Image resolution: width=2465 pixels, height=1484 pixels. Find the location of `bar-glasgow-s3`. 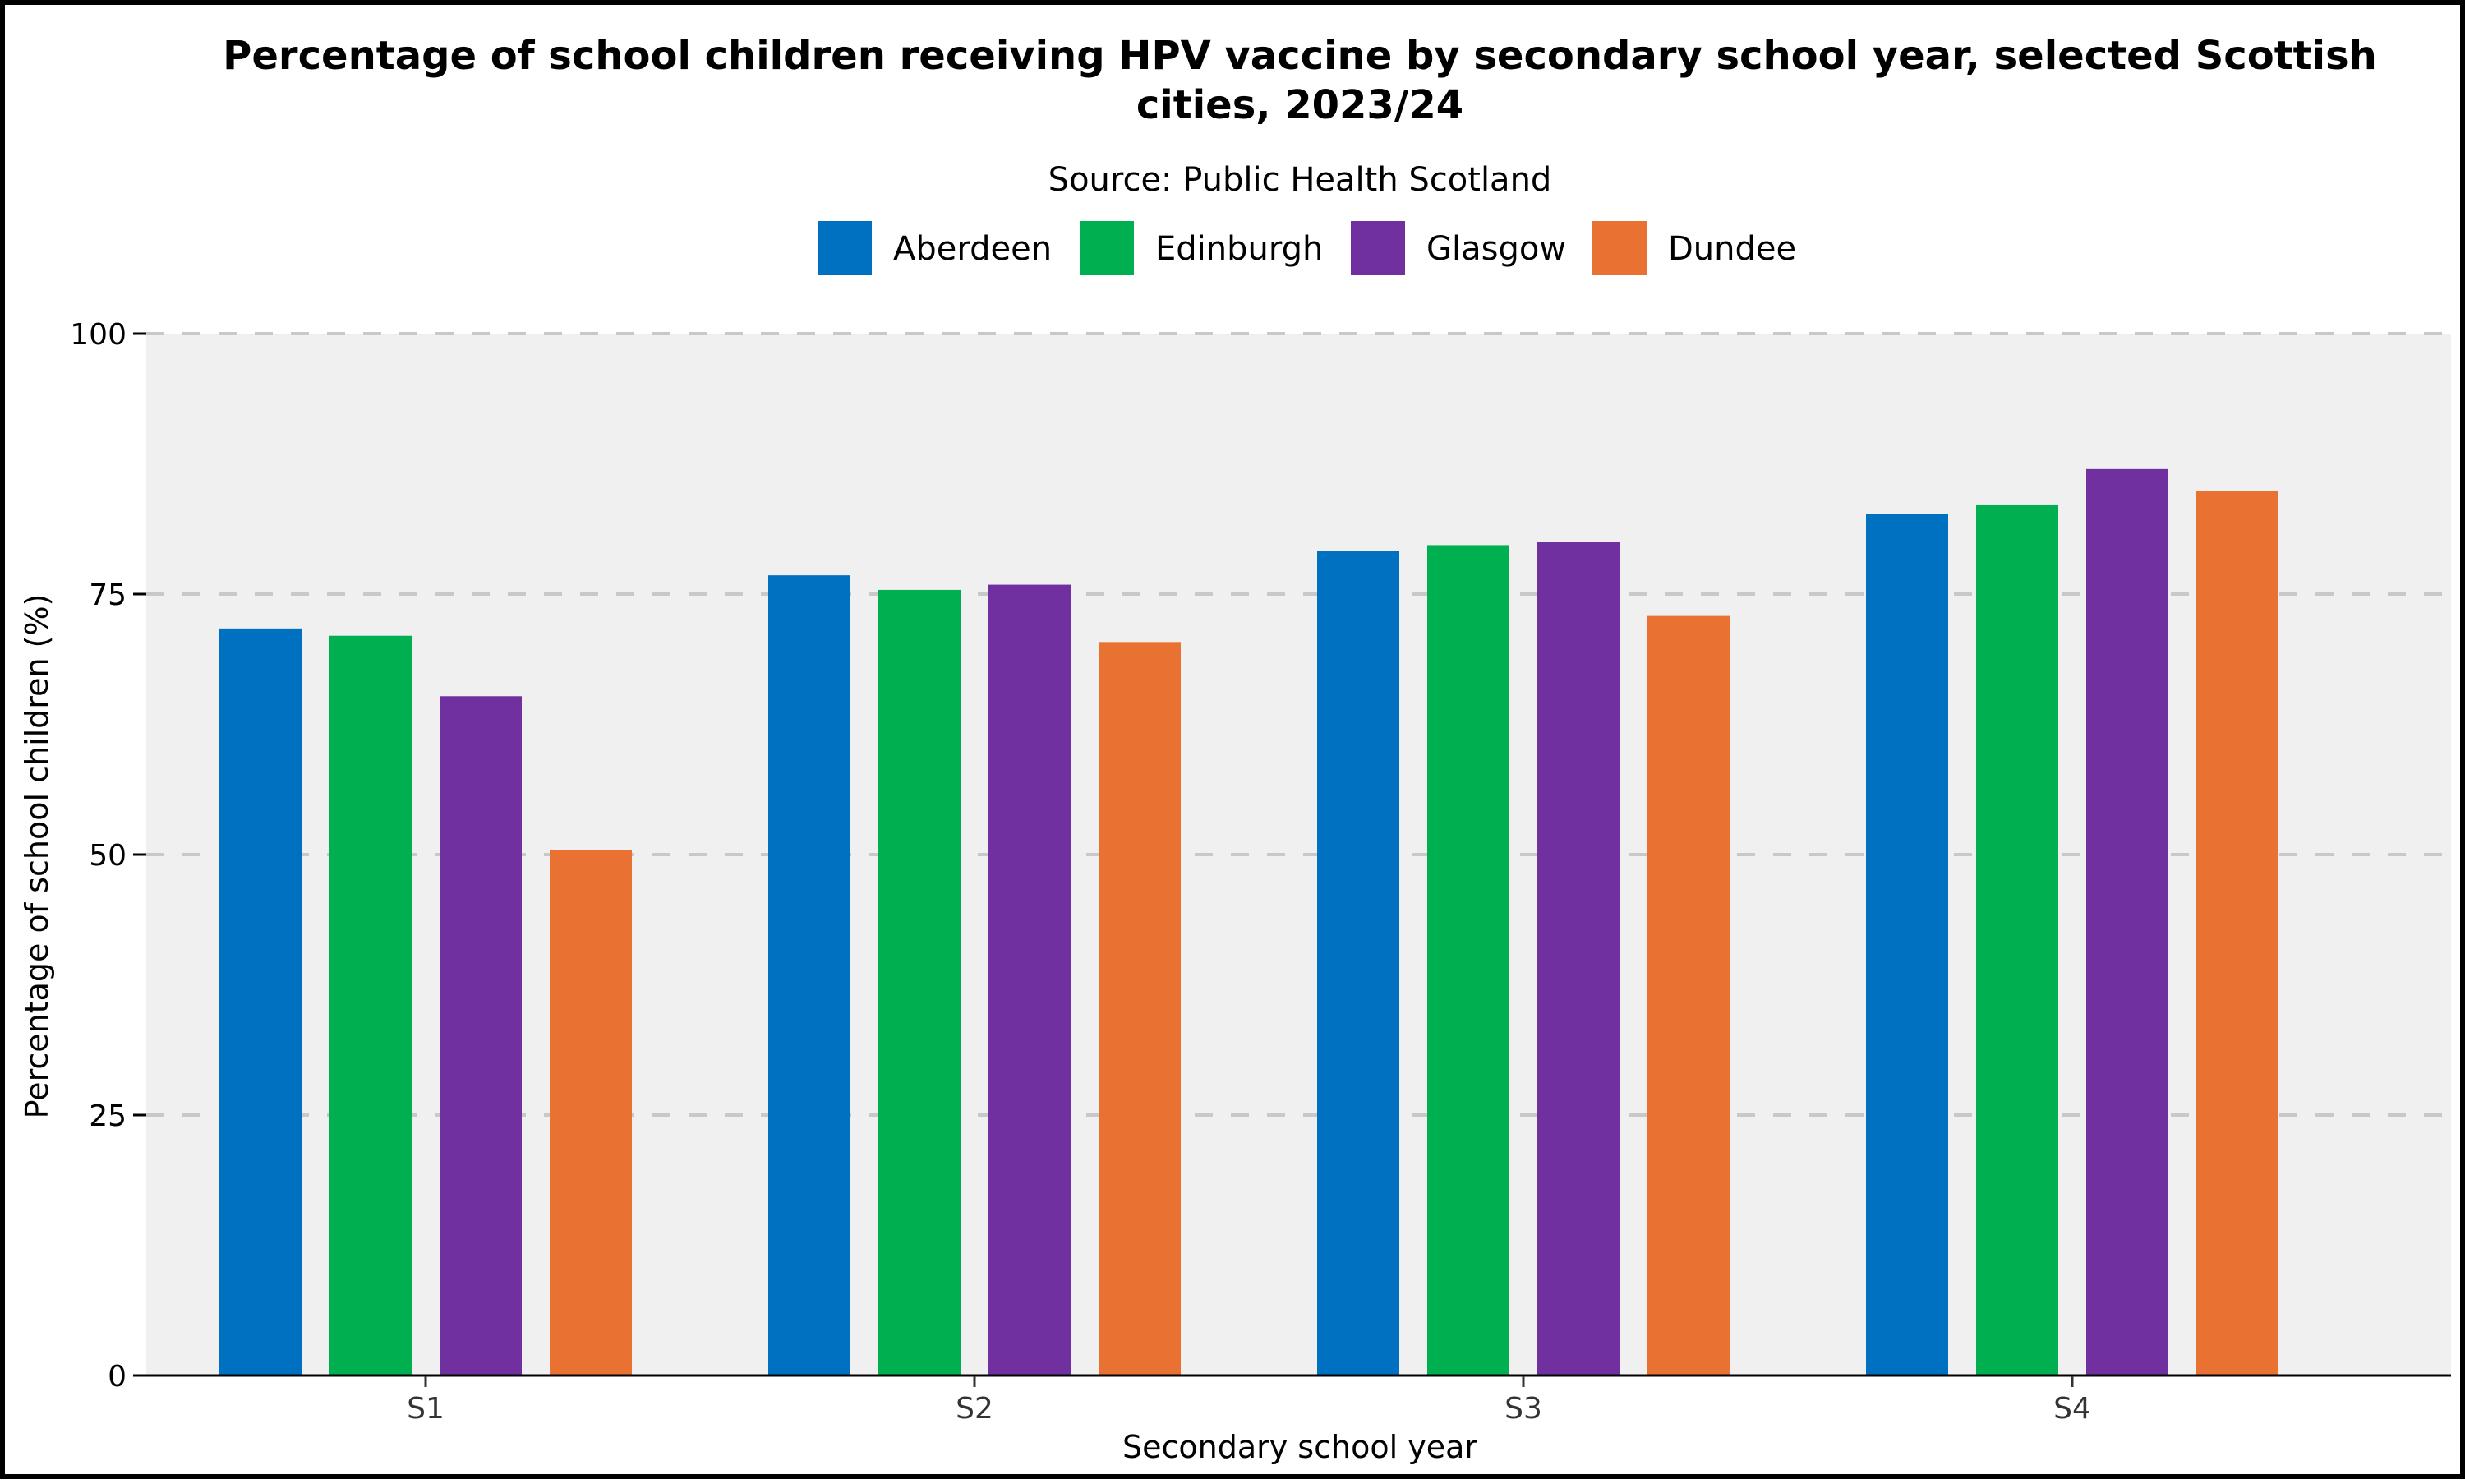

bar-glasgow-s3 is located at coordinates (1579, 959).